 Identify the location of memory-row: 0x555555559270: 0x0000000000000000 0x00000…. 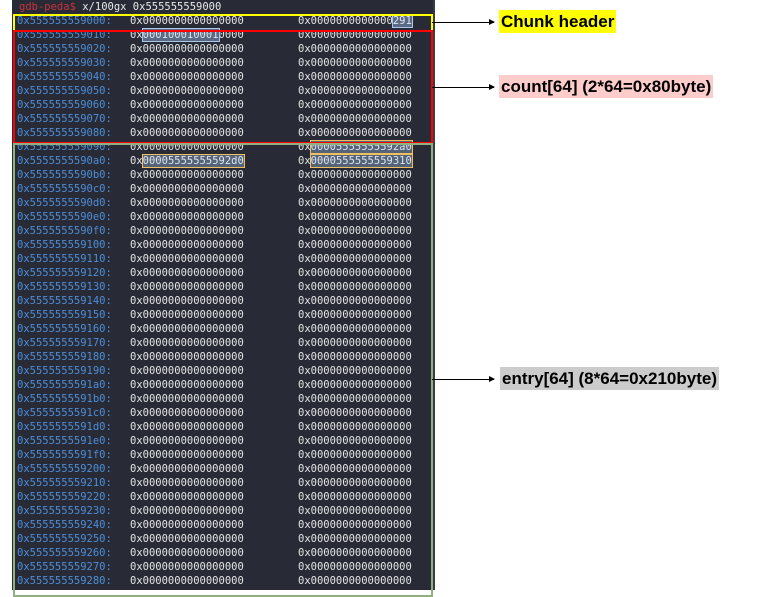
(214, 568).